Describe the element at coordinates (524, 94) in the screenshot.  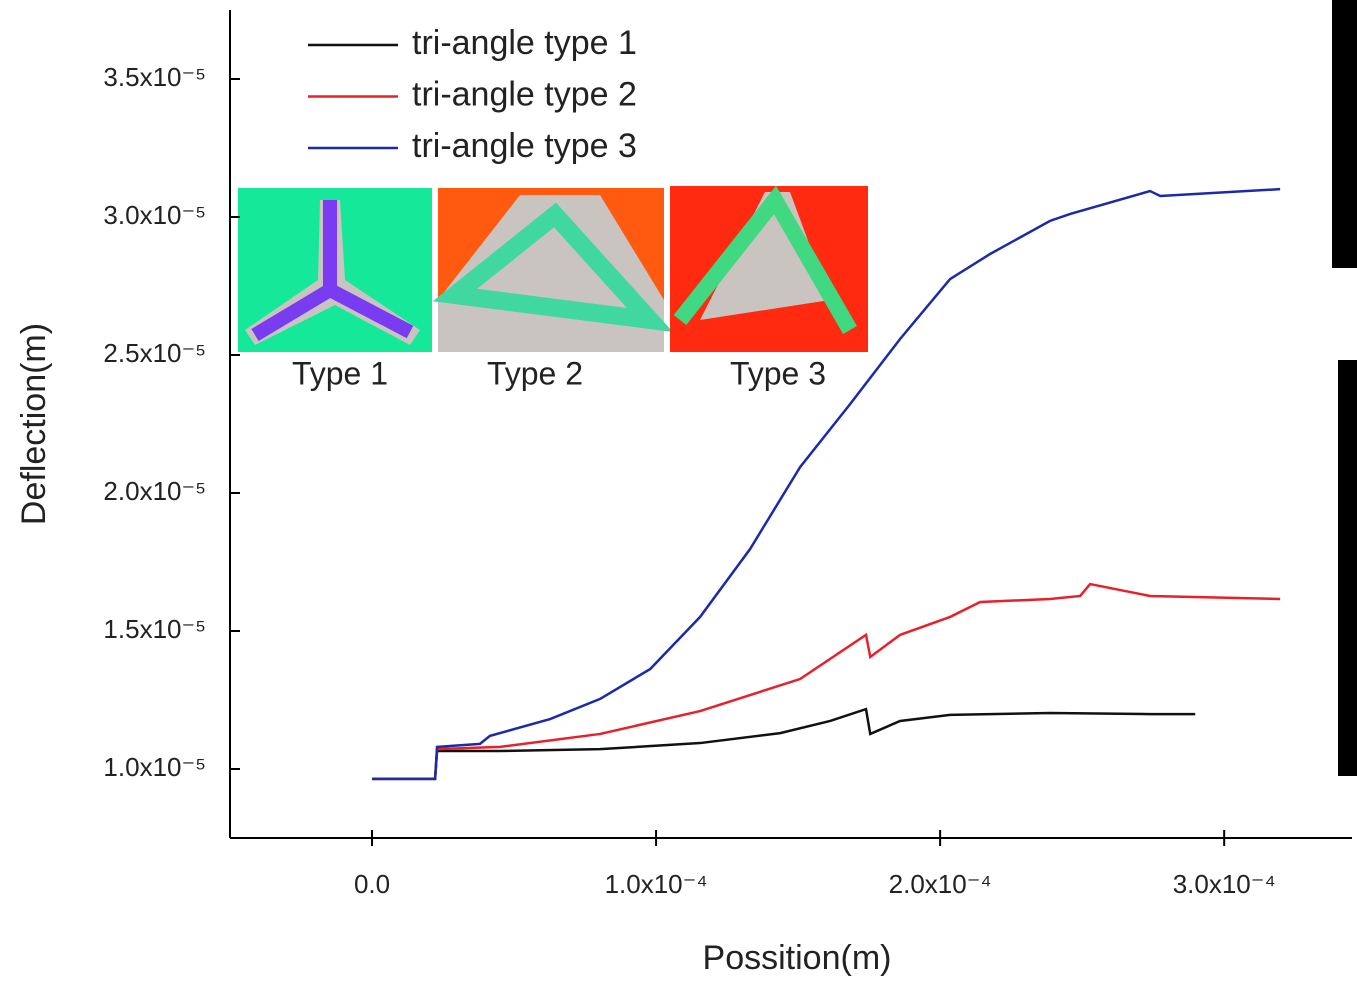
I see `legend-label: tri-angle type 2` at that location.